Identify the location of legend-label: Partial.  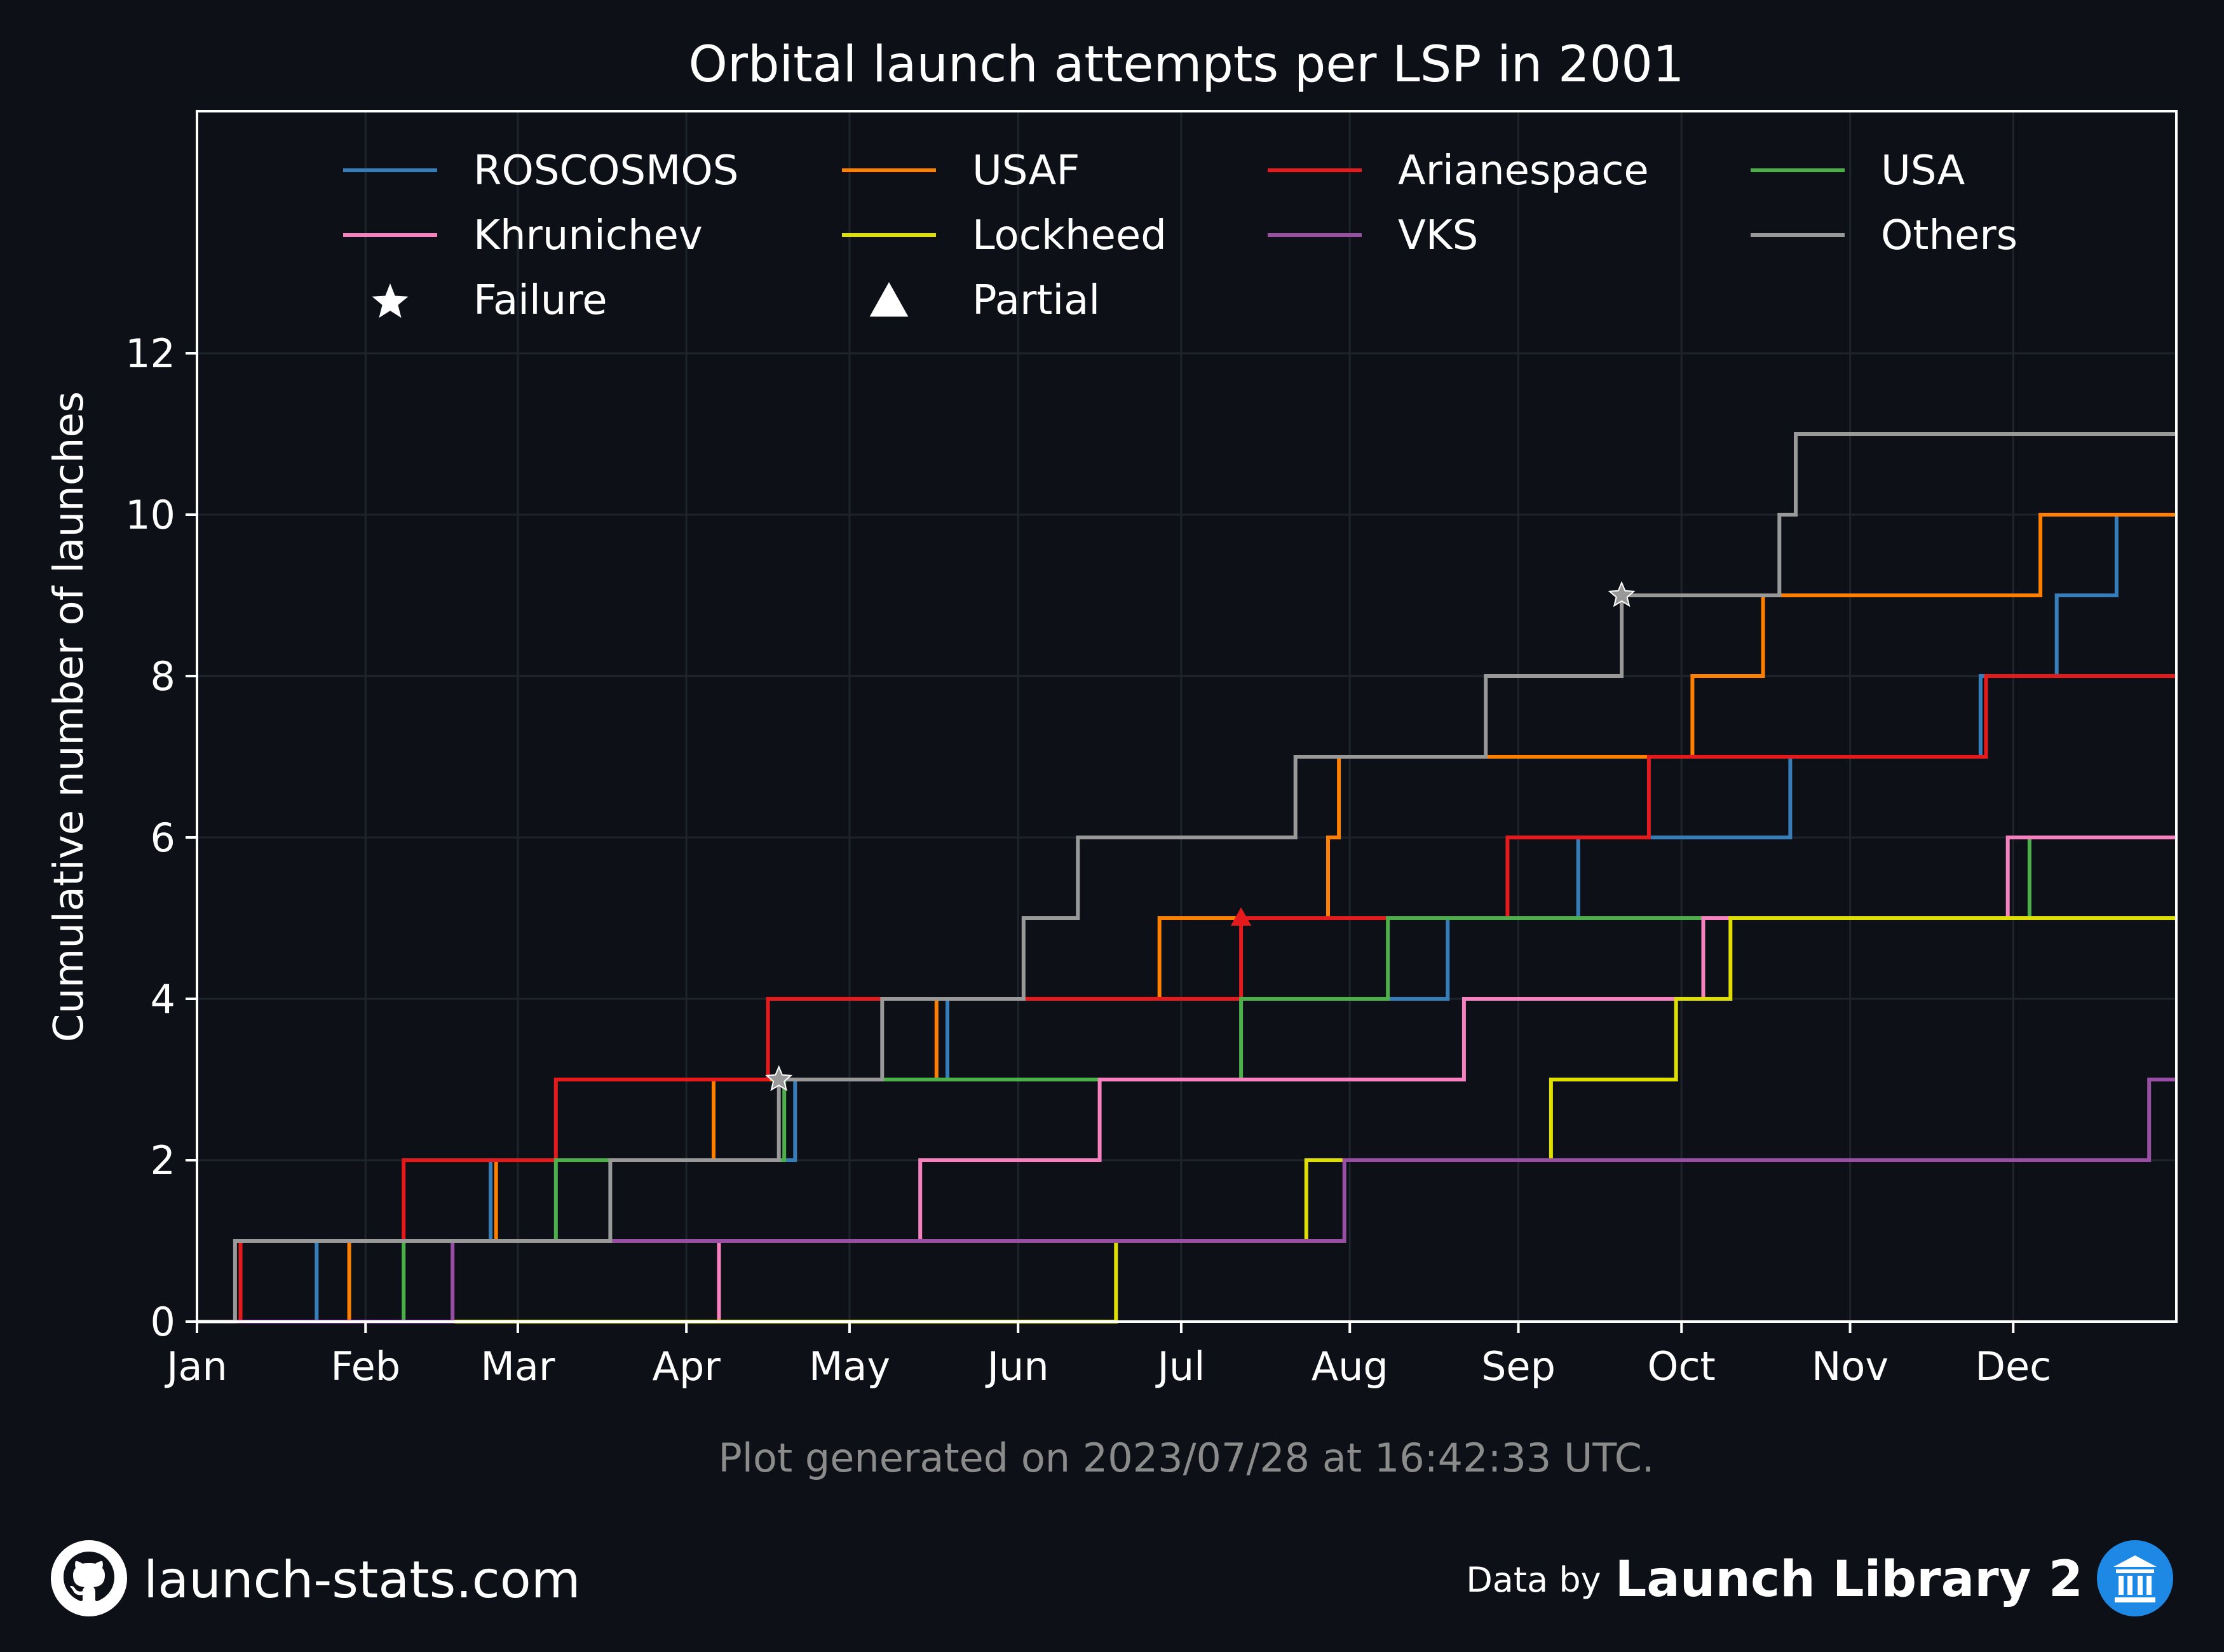
(1036, 300).